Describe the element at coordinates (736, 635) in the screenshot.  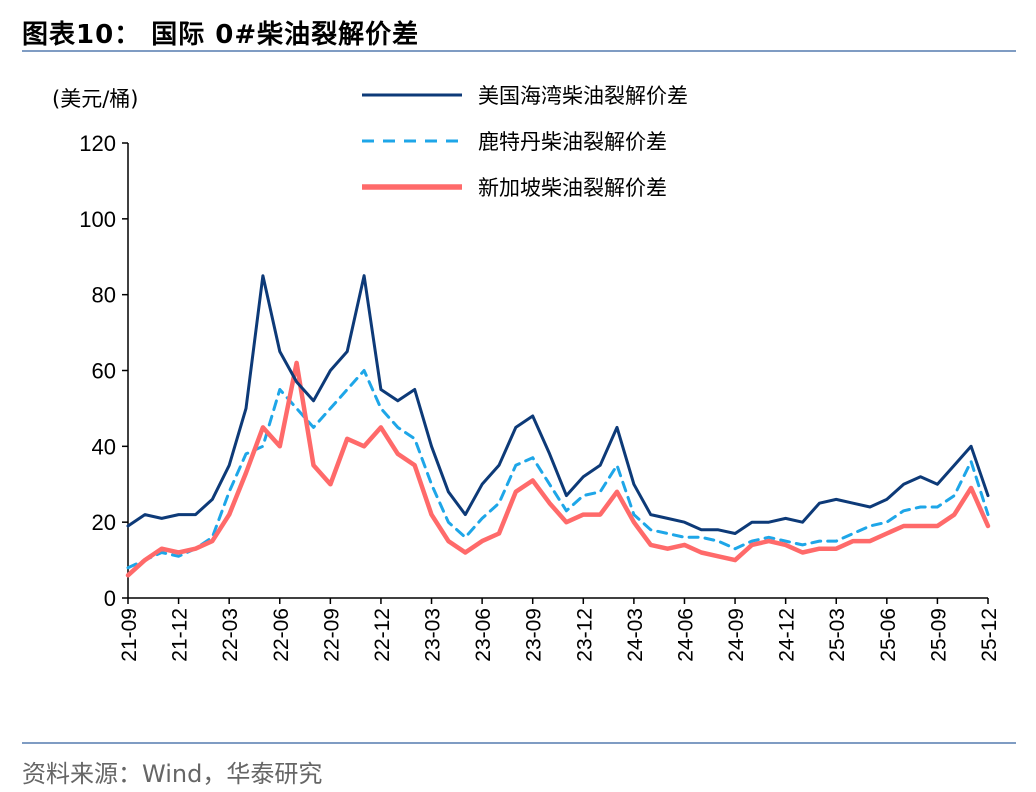
I see `x-tick-label: 24-09` at that location.